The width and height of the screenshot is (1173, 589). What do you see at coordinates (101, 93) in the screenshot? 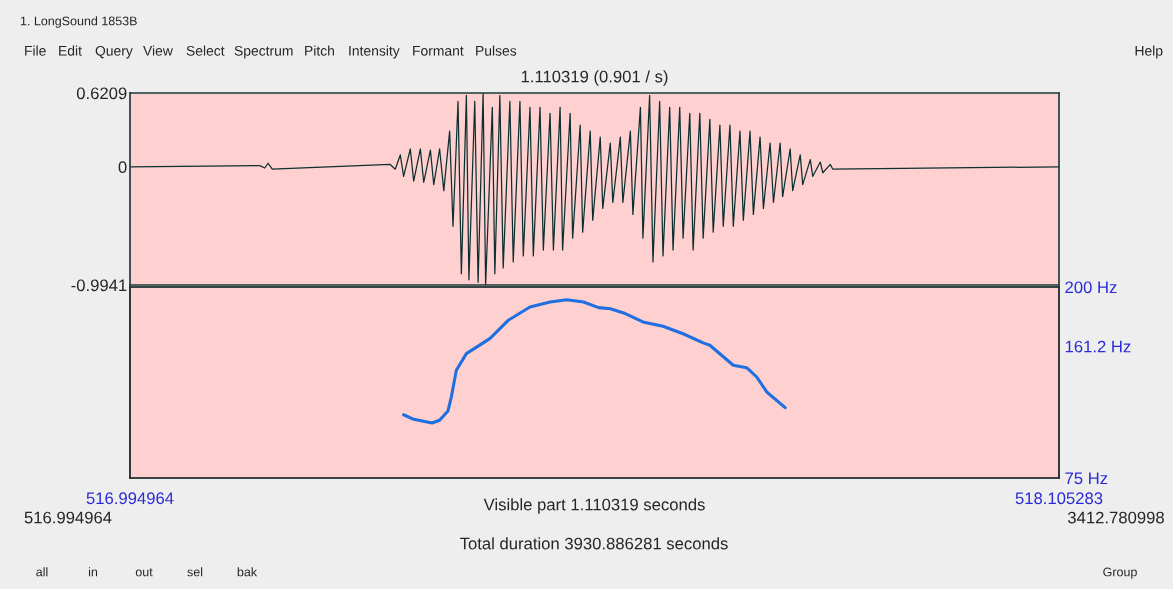
I see `y-tick-label: 0.6209` at bounding box center [101, 93].